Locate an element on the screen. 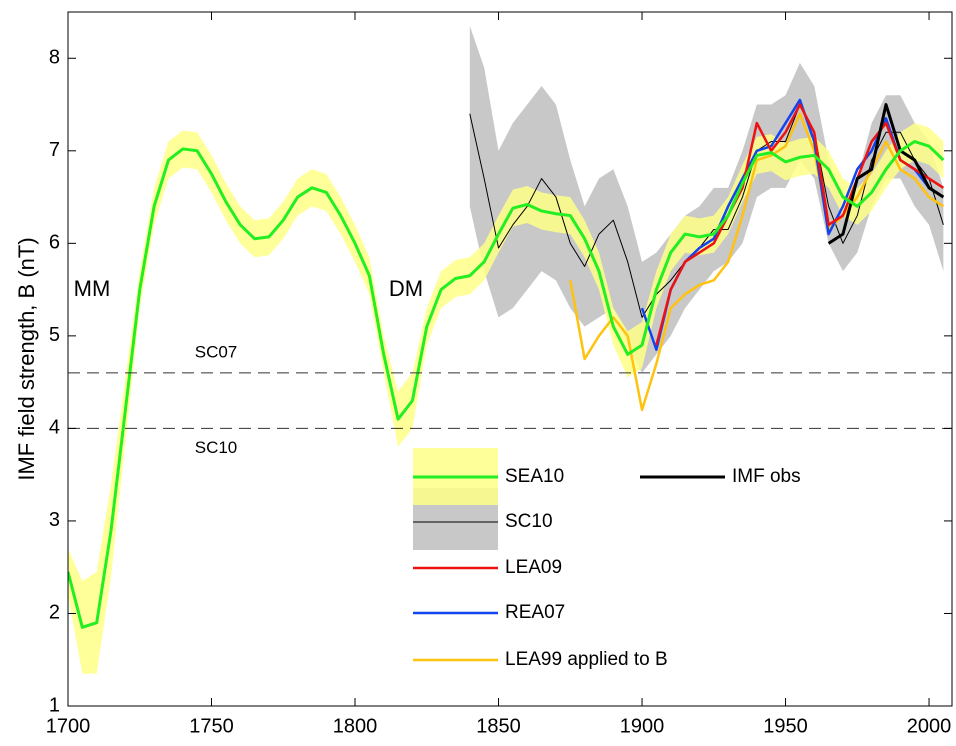  x-tick-label: 1950 is located at coordinates (785, 726).